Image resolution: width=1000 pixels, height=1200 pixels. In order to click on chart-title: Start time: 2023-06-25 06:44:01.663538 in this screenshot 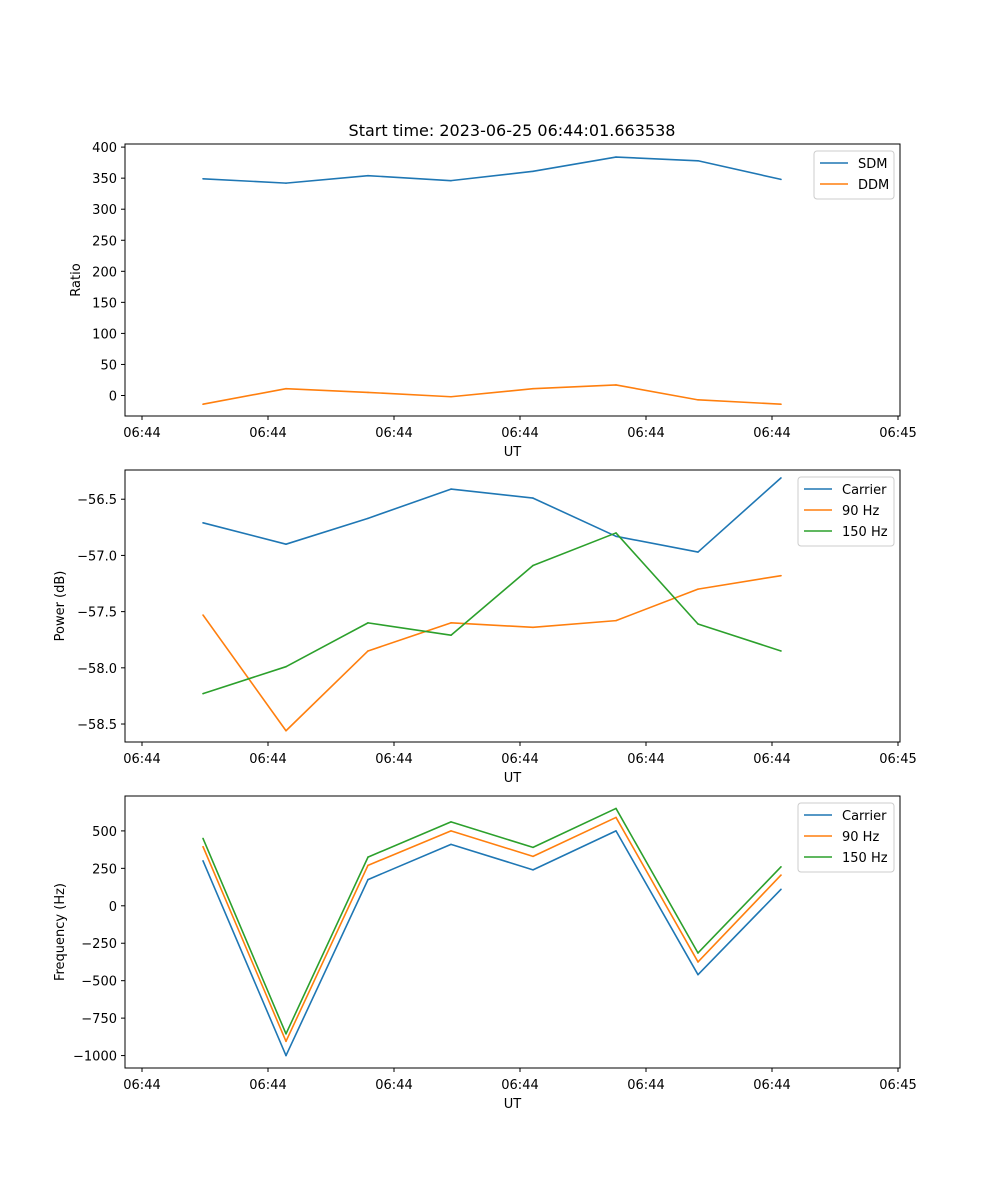, I will do `click(512, 130)`.